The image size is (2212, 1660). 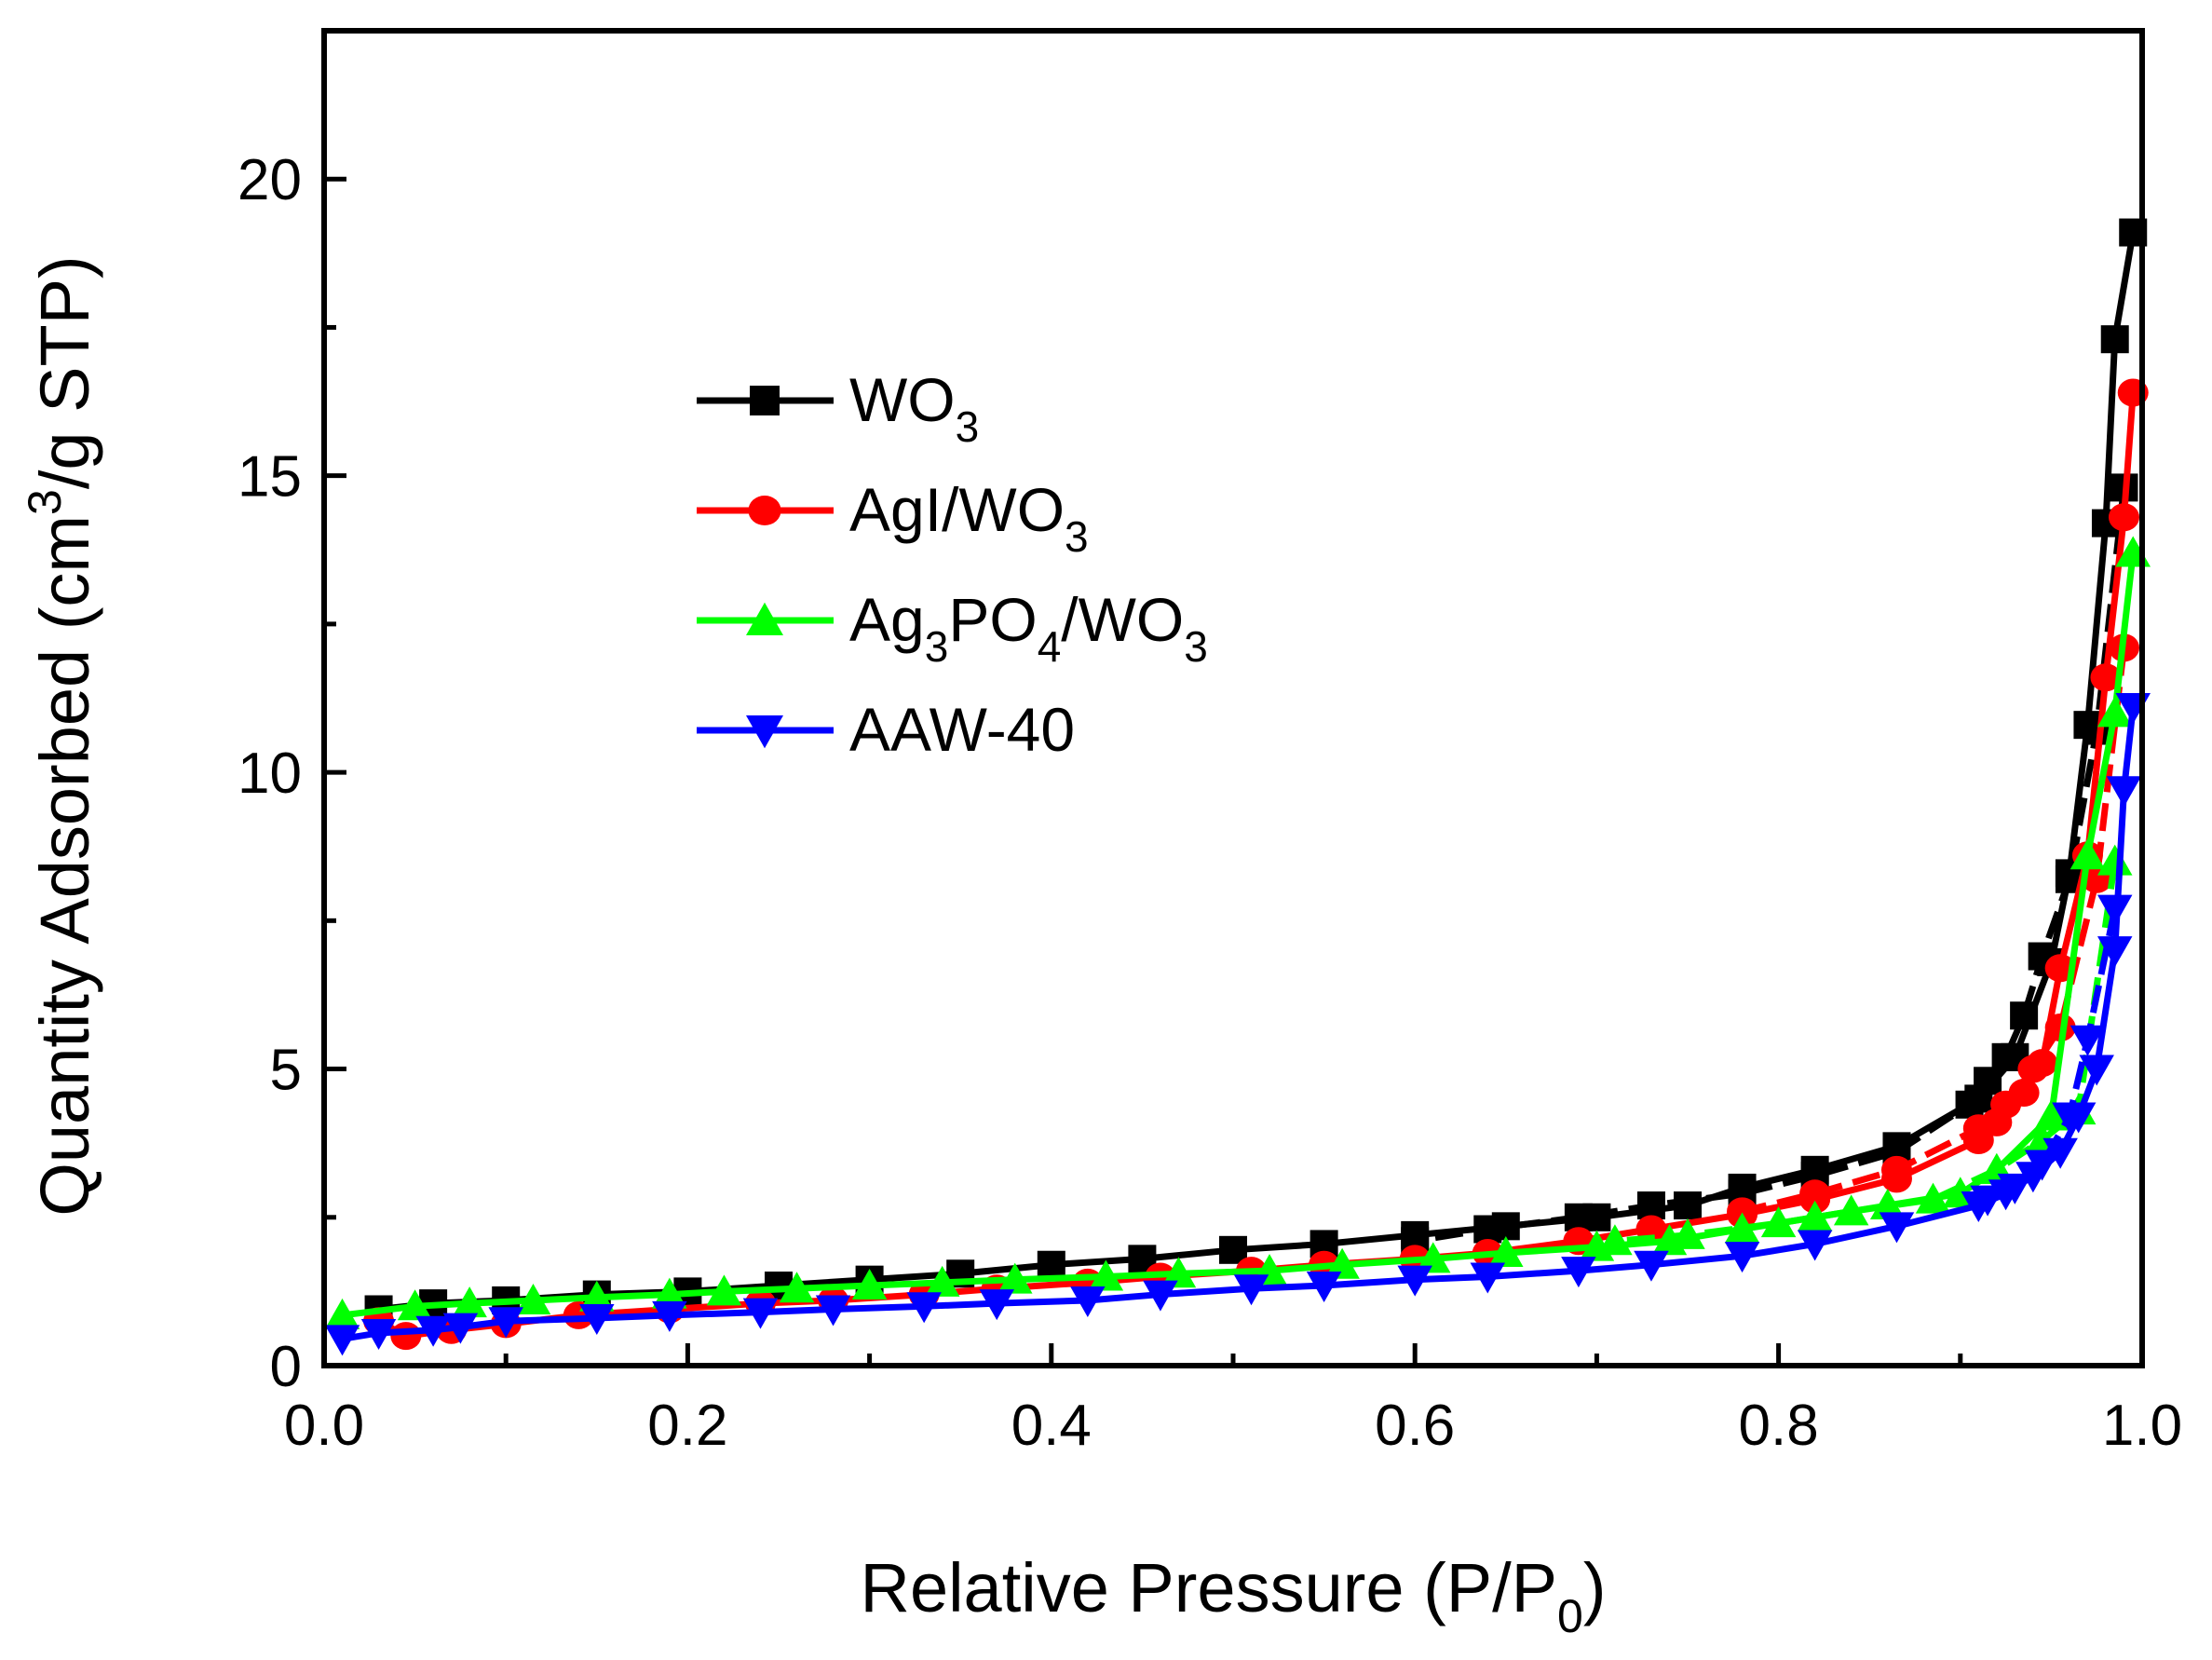 I want to click on legend-item: Ag3PO4/WO3, so click(x=953, y=628).